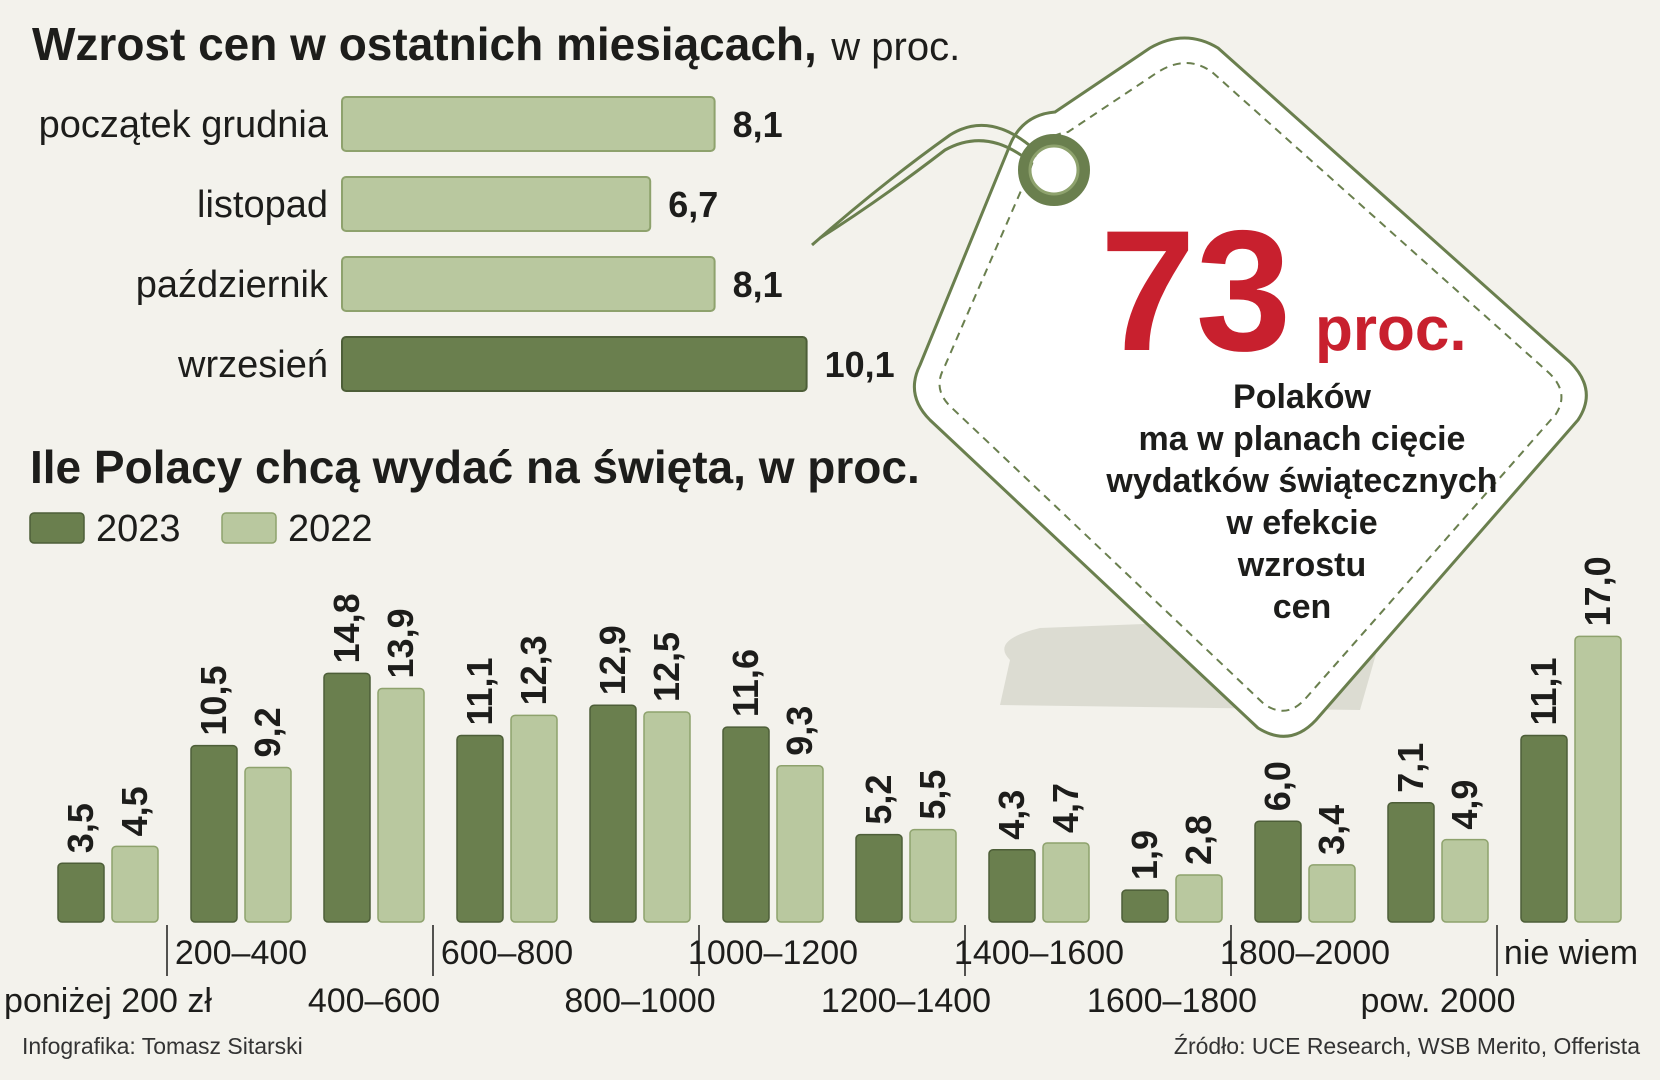  What do you see at coordinates (1195, 291) in the screenshot?
I see `tag-big-number: 73` at bounding box center [1195, 291].